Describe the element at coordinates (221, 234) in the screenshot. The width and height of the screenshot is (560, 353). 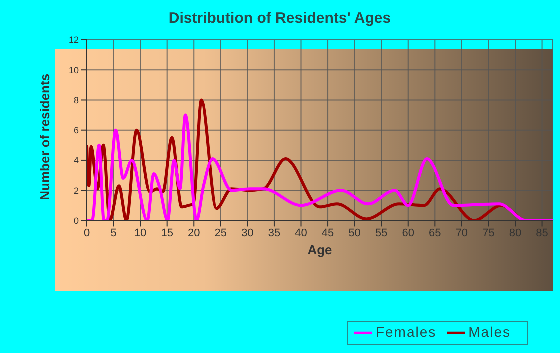
I see `x-tick-label: 25` at that location.